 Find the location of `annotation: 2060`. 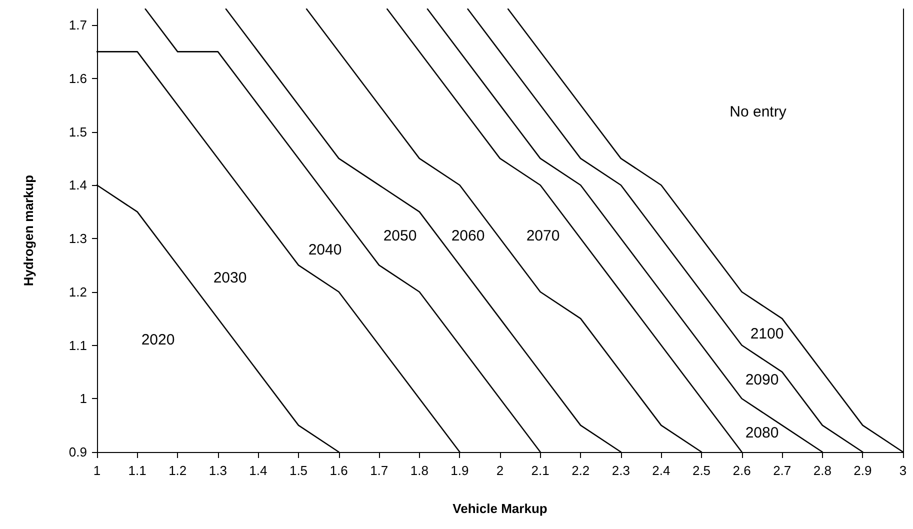

annotation: 2060 is located at coordinates (468, 236).